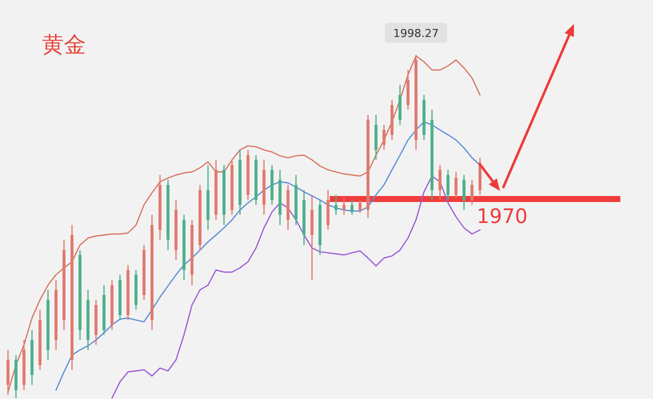  What do you see at coordinates (502, 216) in the screenshot?
I see `annotation: 1970` at bounding box center [502, 216].